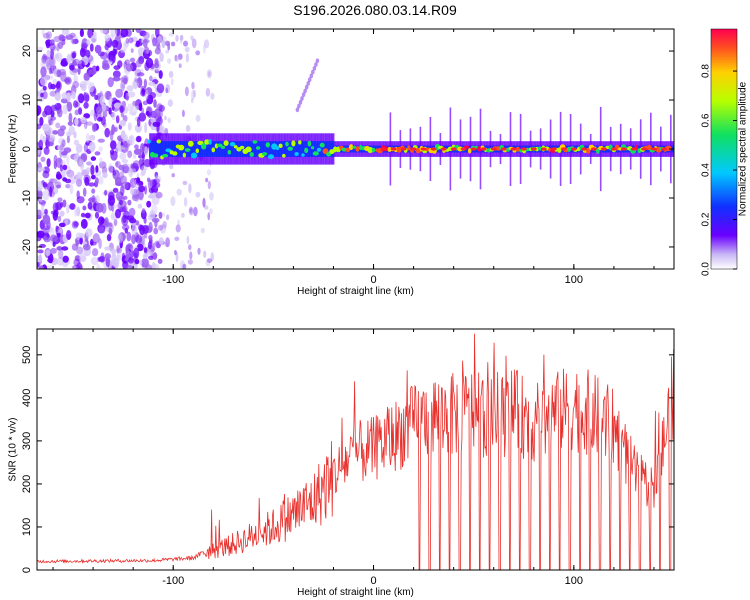 The image size is (750, 600). I want to click on spectrogram-xtick-label: 0, so click(373, 280).